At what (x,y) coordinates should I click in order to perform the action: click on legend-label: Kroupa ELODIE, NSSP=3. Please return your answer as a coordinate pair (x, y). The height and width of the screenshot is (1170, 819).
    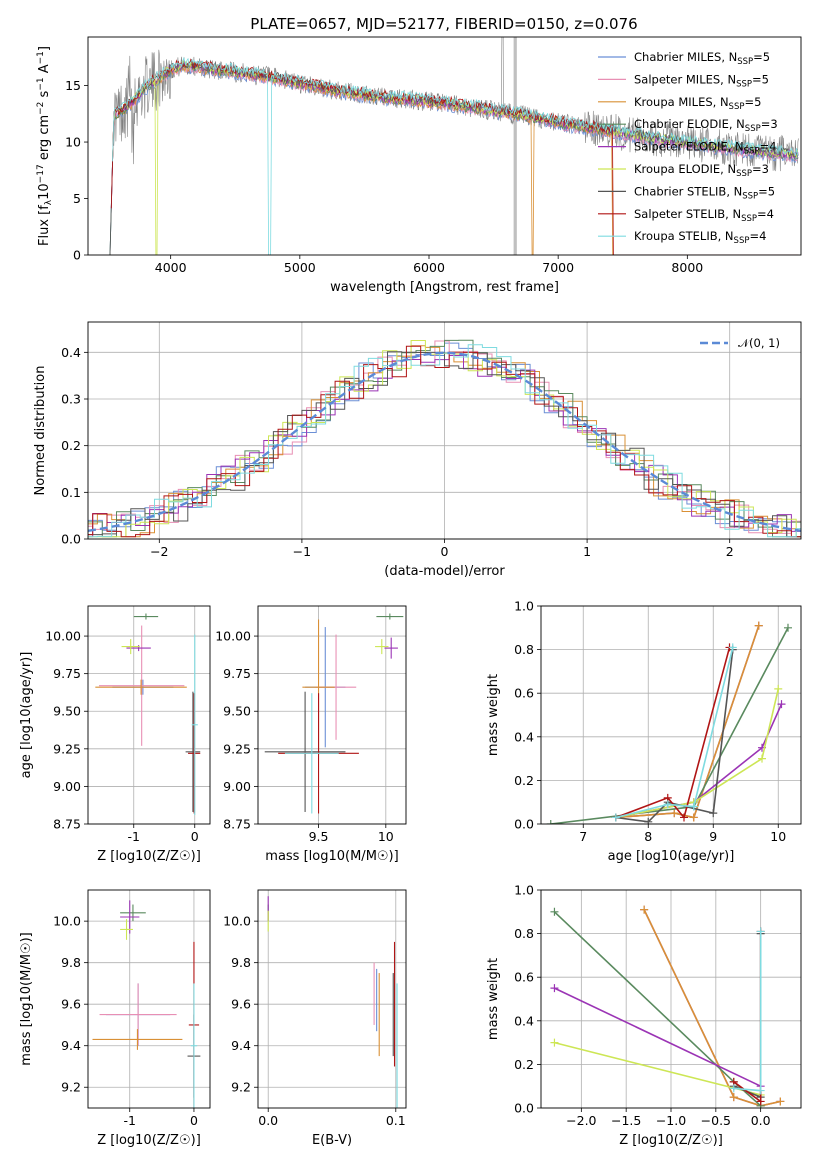
    Looking at the image, I should click on (701, 170).